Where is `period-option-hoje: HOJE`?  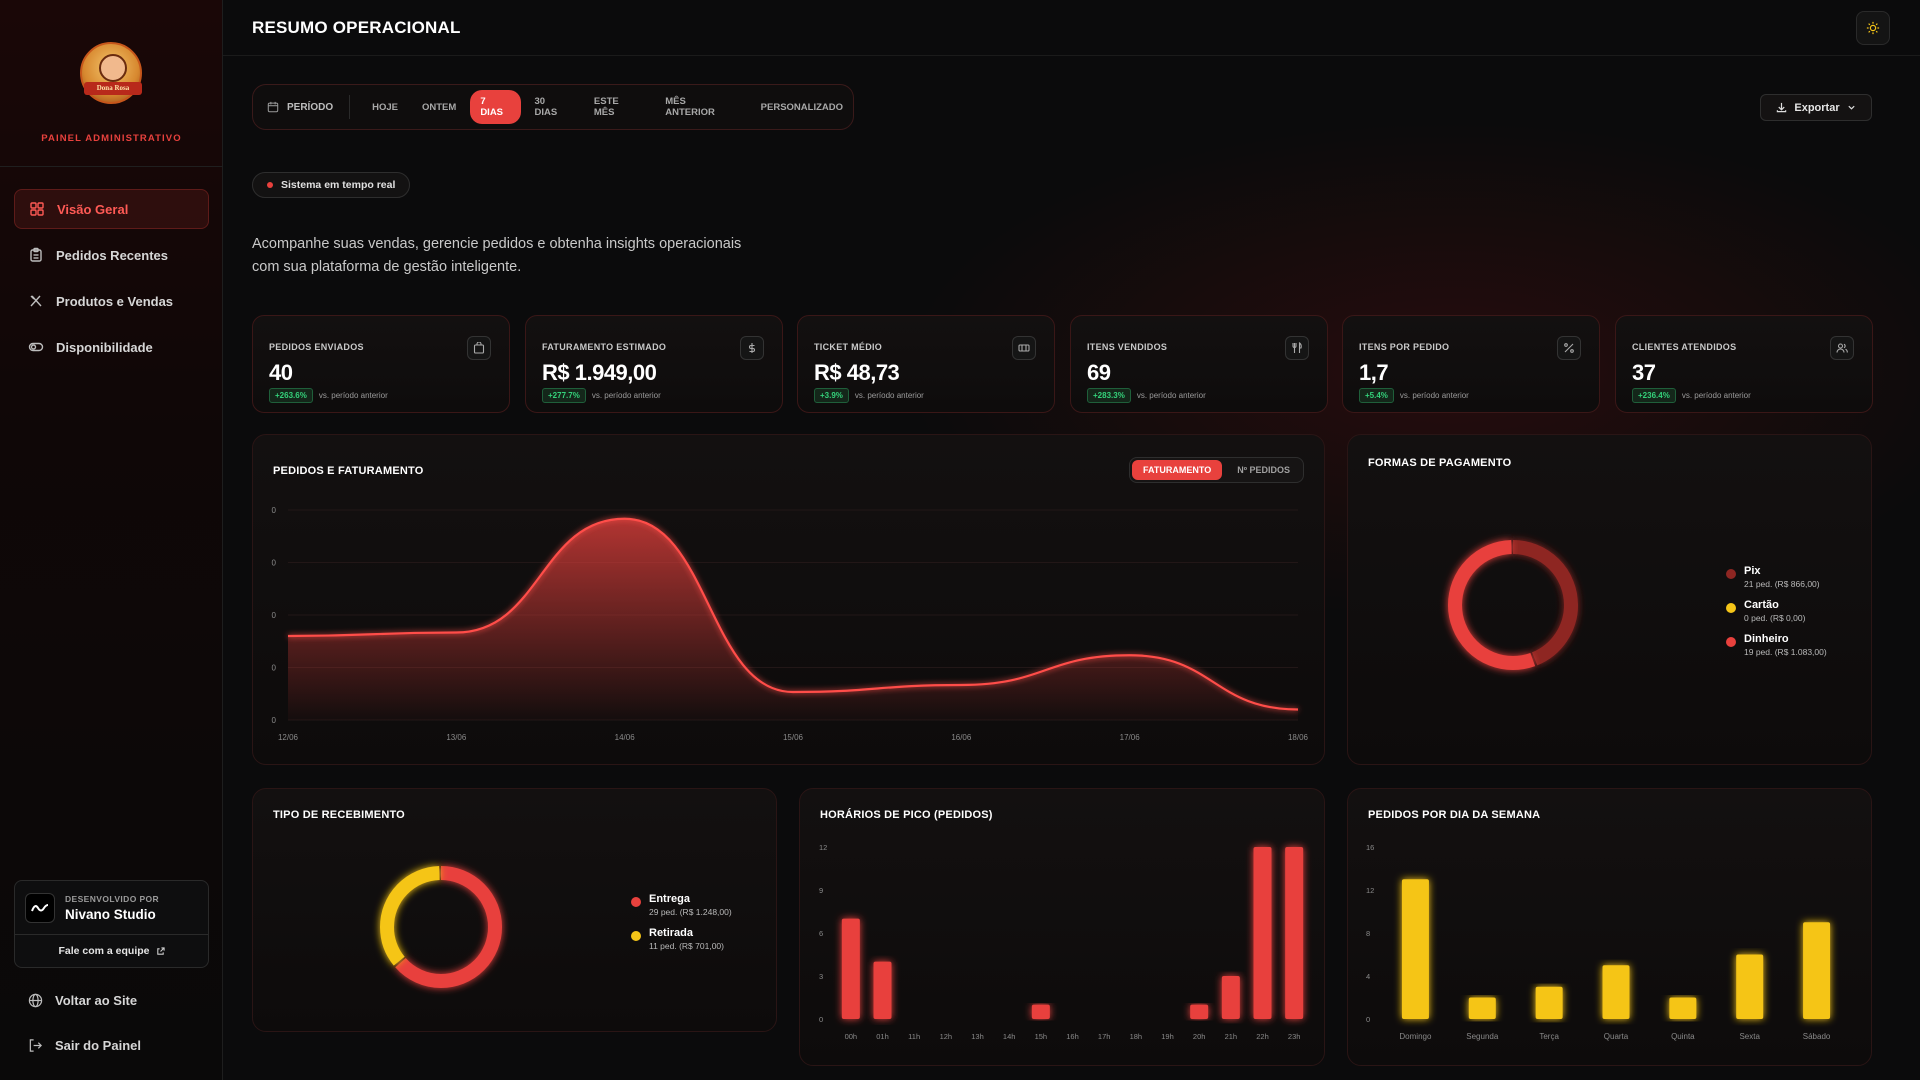 period-option-hoje: HOJE is located at coordinates (385, 107).